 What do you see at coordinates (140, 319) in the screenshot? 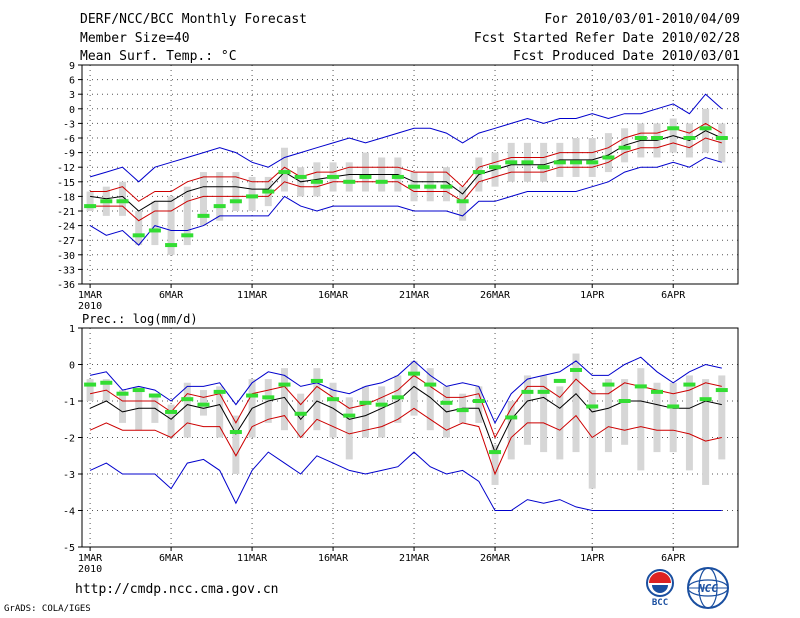
I see `precip-label: Prec.: log(mm/d)` at bounding box center [140, 319].